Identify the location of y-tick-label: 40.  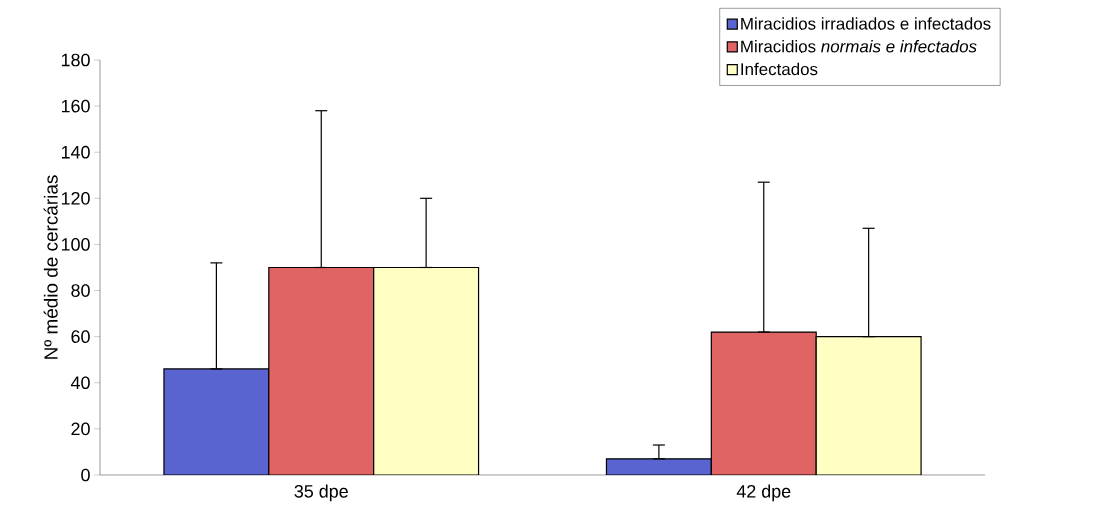
(80, 383).